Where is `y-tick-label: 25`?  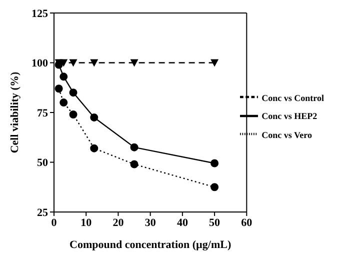 y-tick-label: 25 is located at coordinates (42, 212).